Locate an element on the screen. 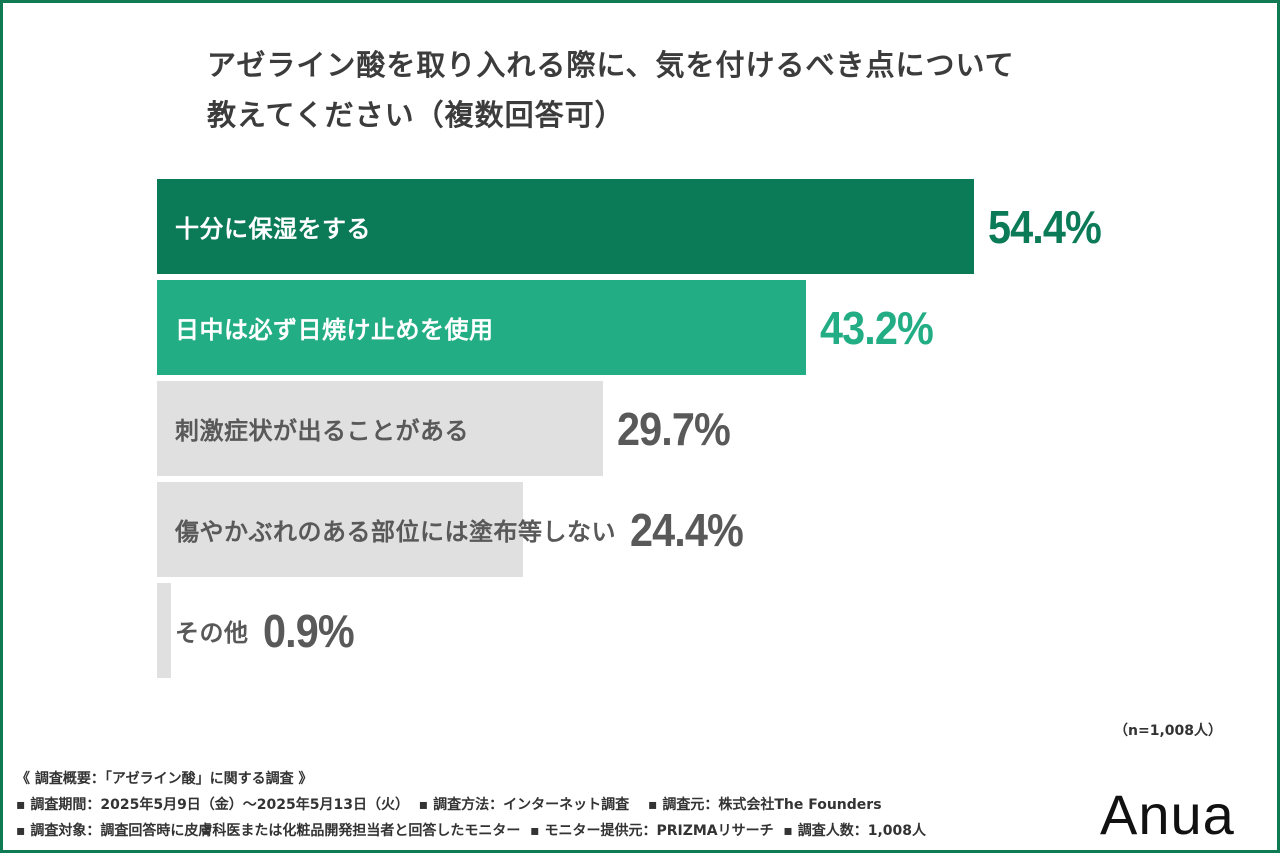 The height and width of the screenshot is (853, 1280). value-label: 24.4% is located at coordinates (687, 529).